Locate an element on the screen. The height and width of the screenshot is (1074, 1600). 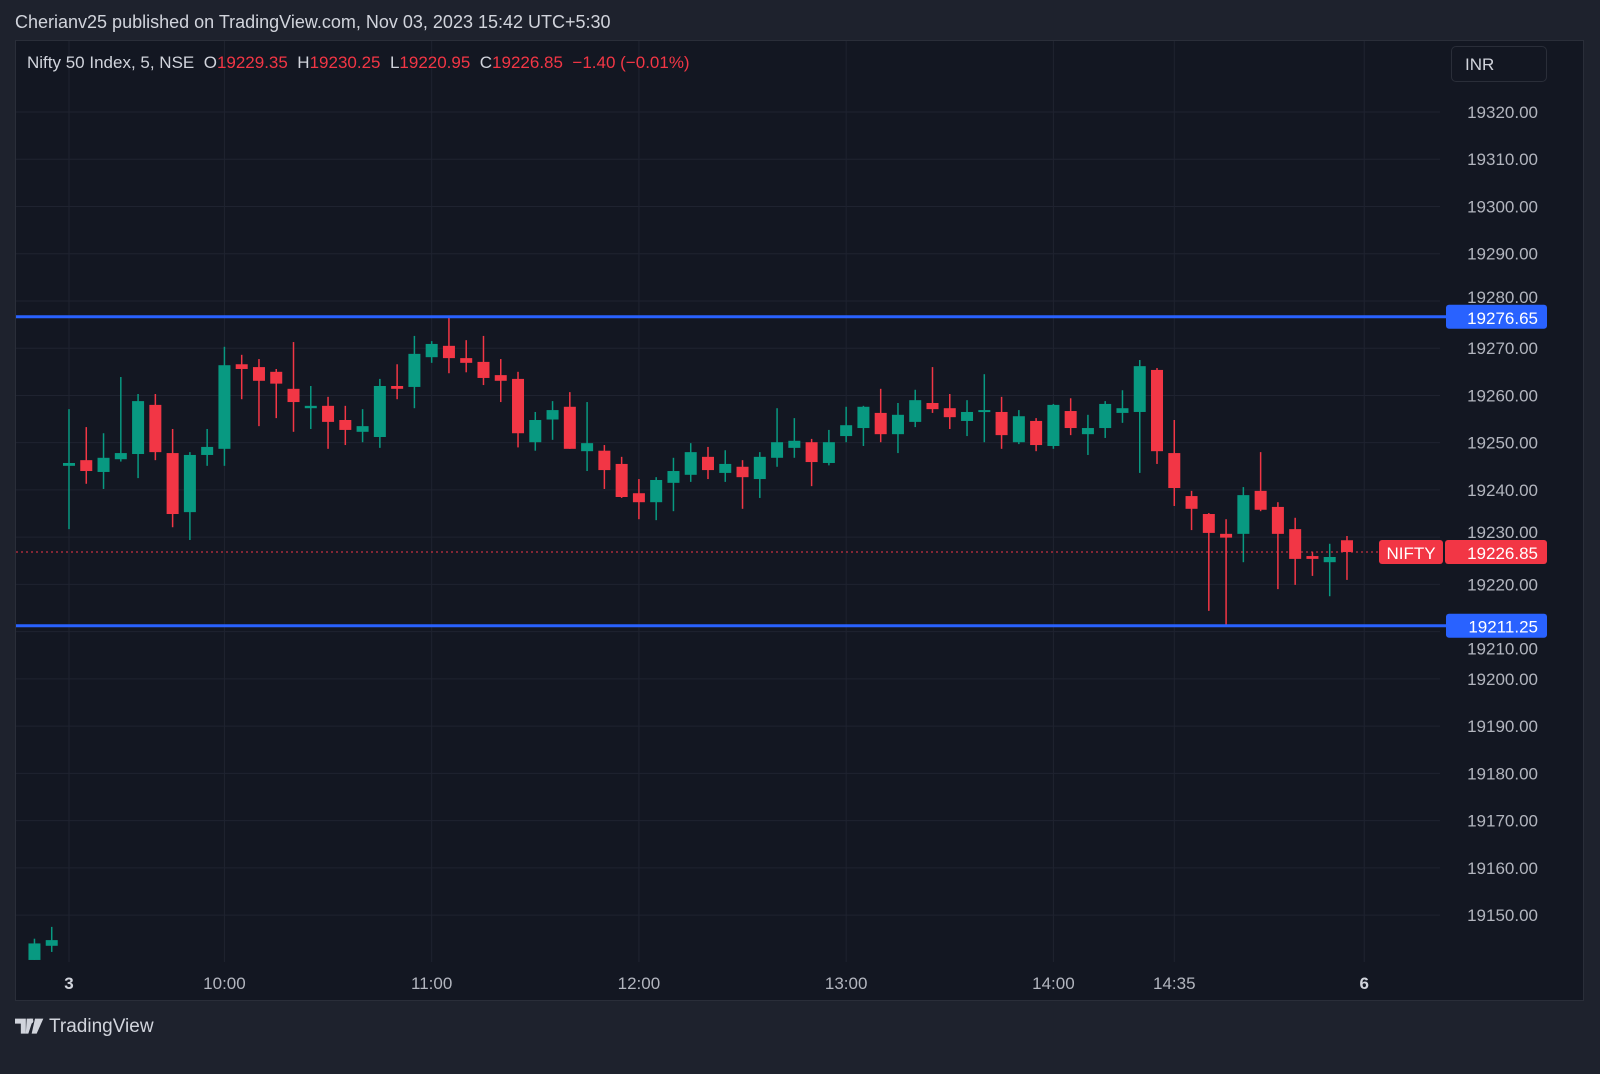
high-label: H is located at coordinates (303, 62).